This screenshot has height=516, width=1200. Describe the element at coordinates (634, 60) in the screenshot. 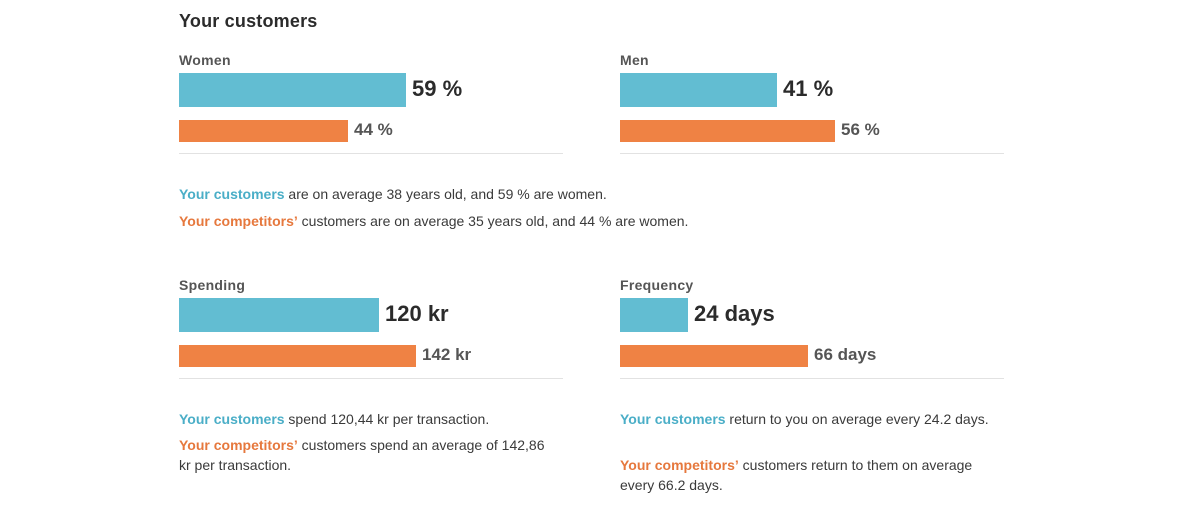

I see `chart-title-men: Men` at that location.